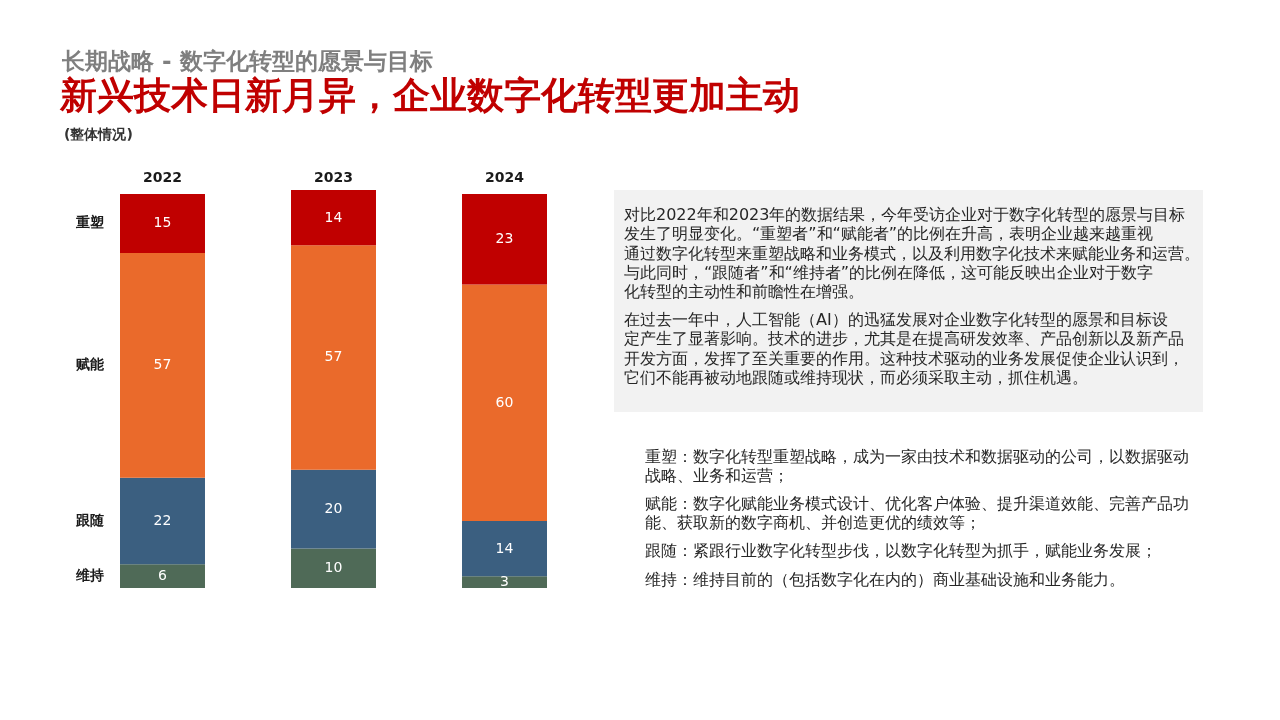 The image size is (1280, 720). What do you see at coordinates (89, 575) in the screenshot?
I see `series-label: 维持` at bounding box center [89, 575].